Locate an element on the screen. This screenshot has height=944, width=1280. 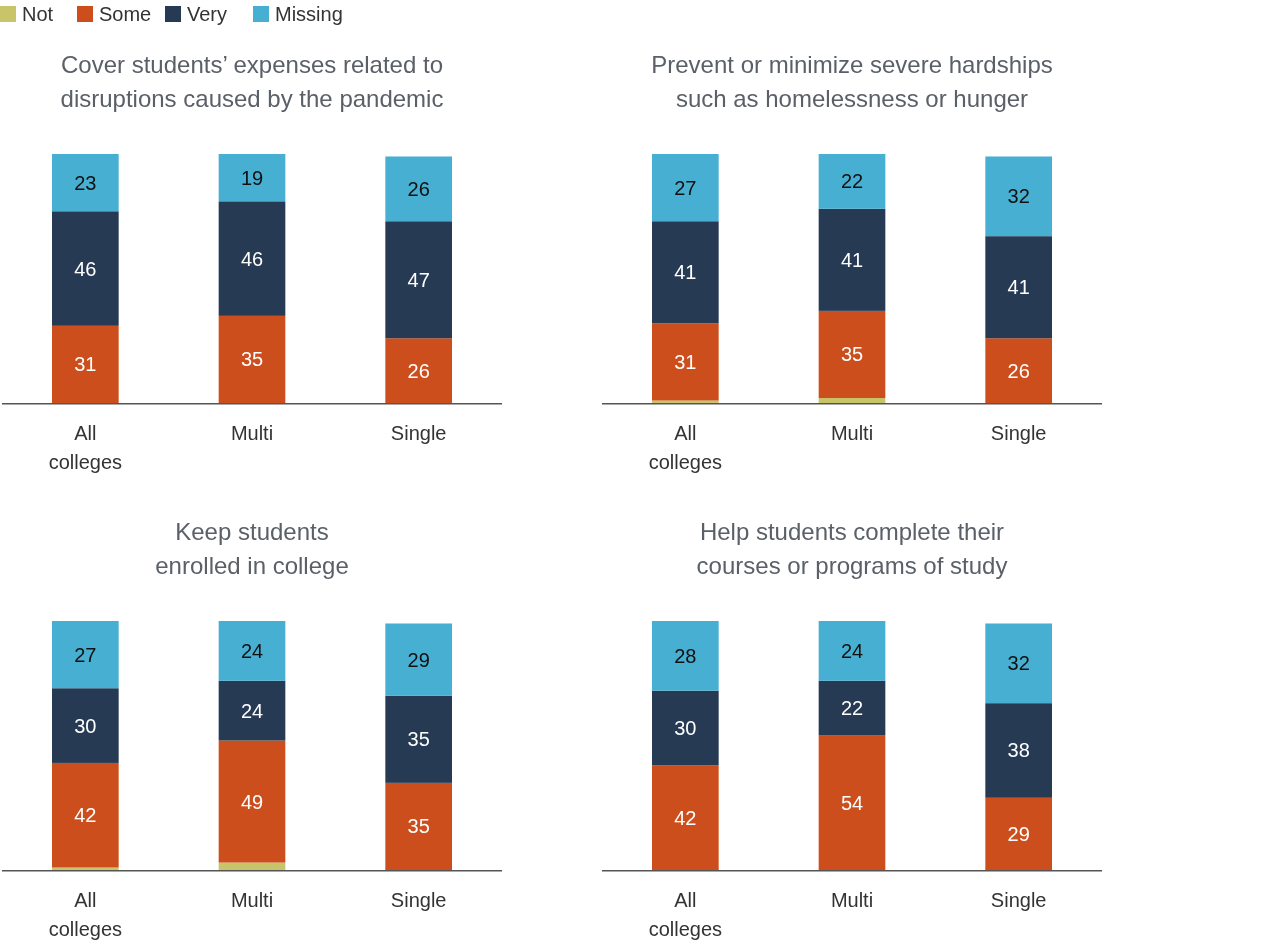
data-label: 23 is located at coordinates (85, 182).